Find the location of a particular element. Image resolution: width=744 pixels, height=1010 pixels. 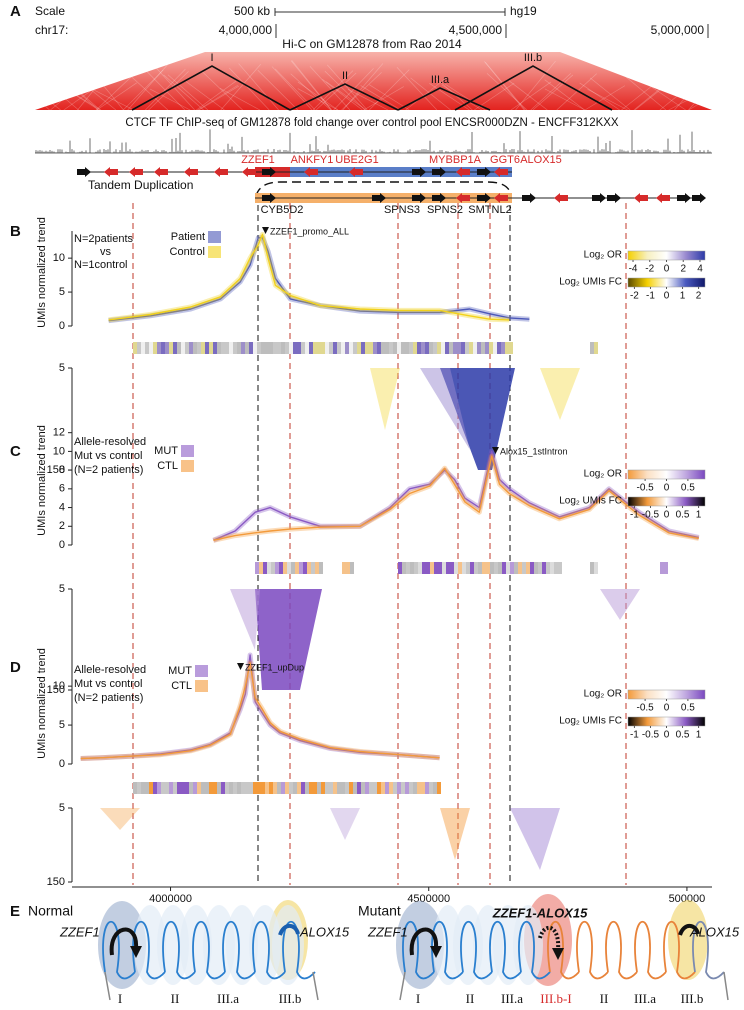

gene-label: SPNS2 is located at coordinates (445, 210).